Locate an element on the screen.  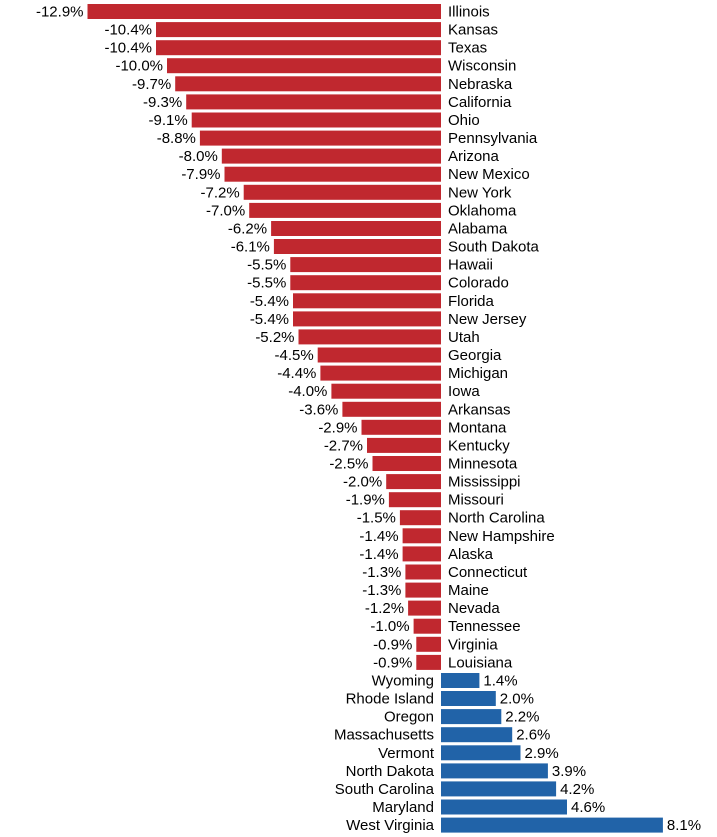
data-label: 3.9% is located at coordinates (569, 771).